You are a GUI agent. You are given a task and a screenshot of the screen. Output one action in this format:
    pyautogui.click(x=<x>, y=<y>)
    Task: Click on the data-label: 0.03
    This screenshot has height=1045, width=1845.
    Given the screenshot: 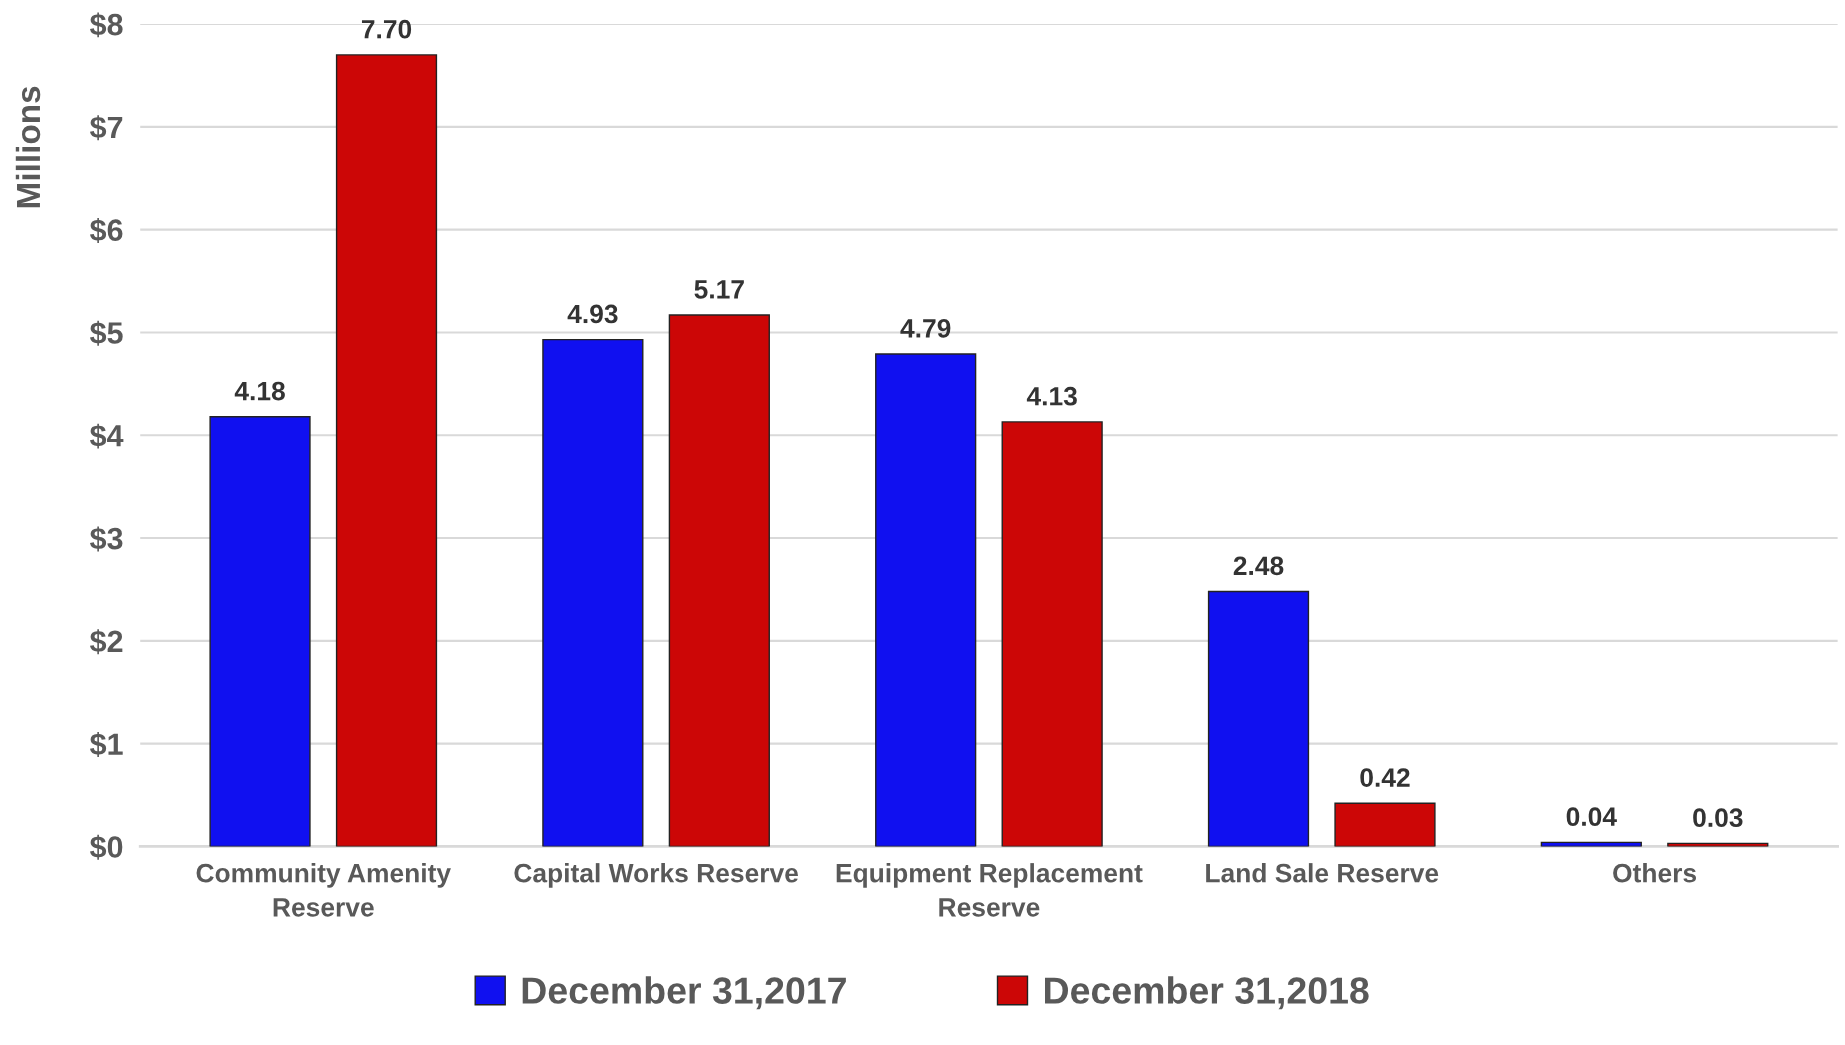 What is the action you would take?
    pyautogui.click(x=1718, y=818)
    